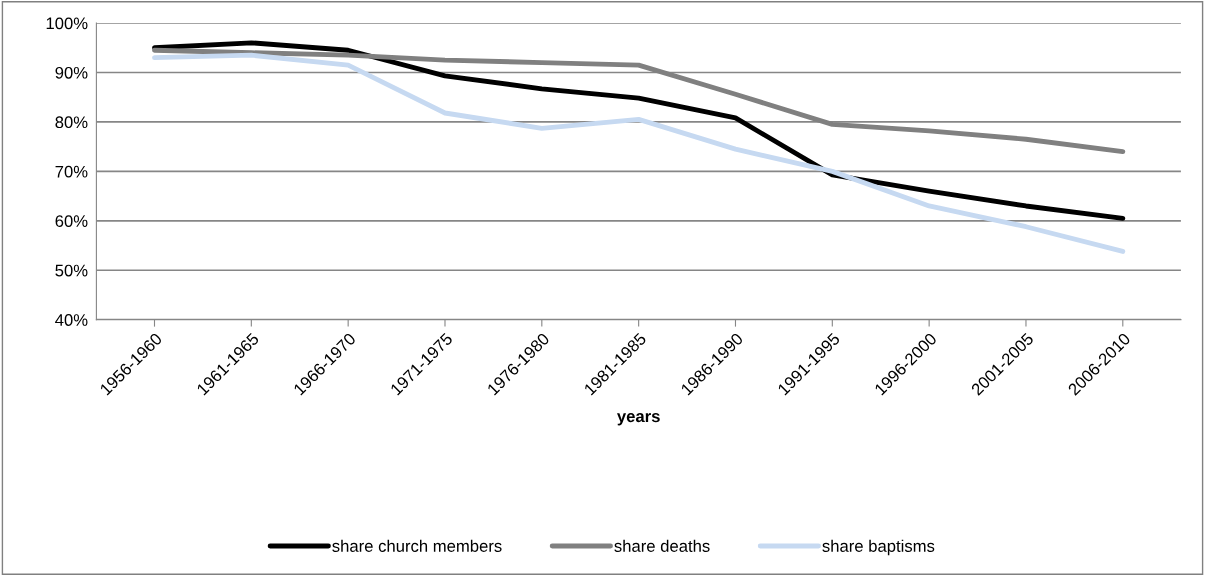 Image resolution: width=1205 pixels, height=576 pixels. I want to click on y-tick-label: 80%, so click(71, 122).